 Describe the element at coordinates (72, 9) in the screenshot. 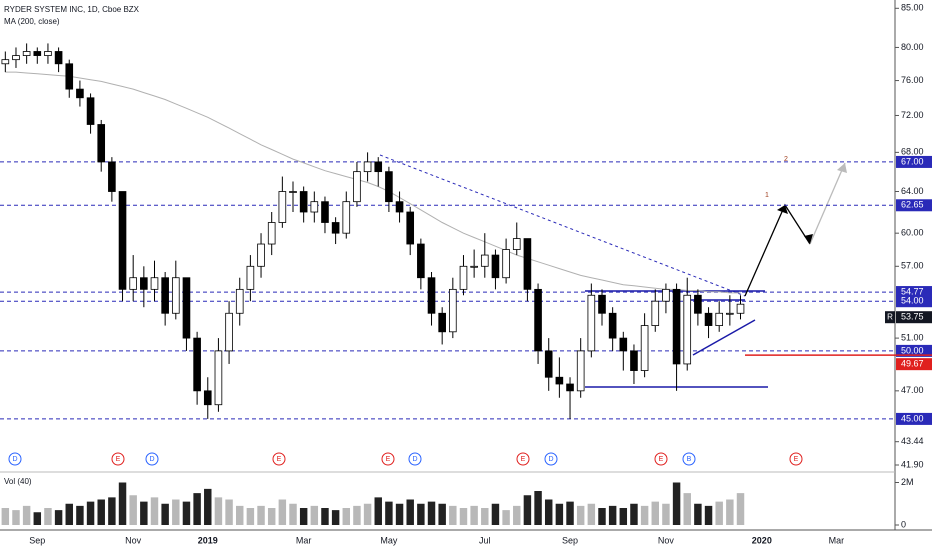

I see `symbol-title: RYDER SYSTEM INC, 1D, Cboe BZX` at that location.